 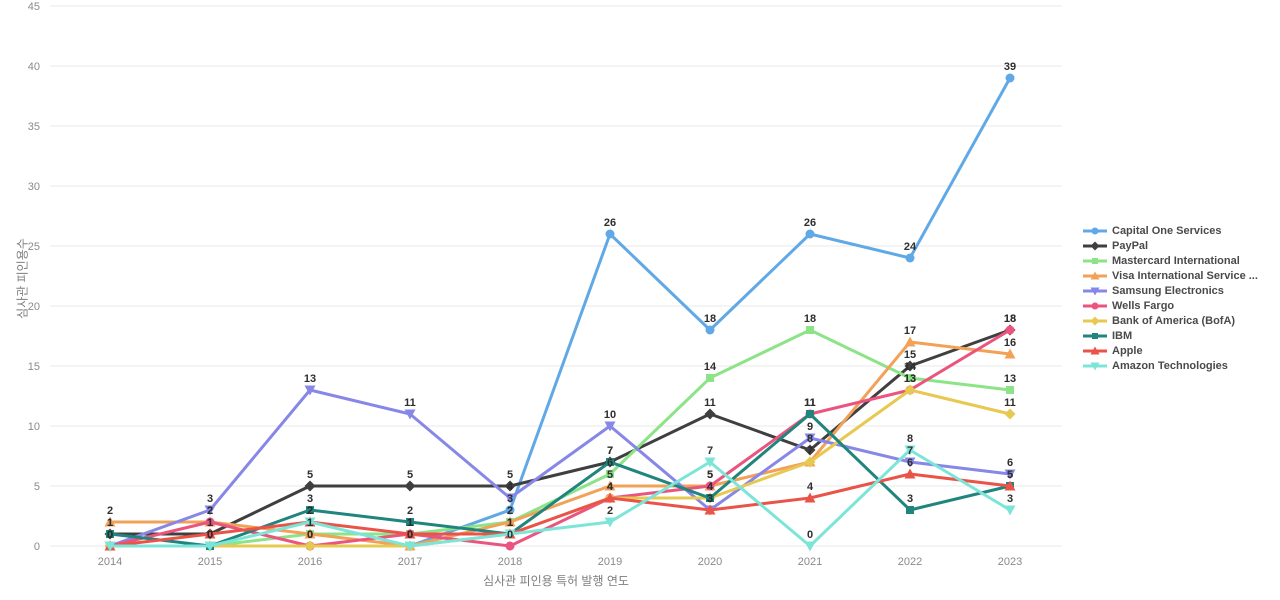 What do you see at coordinates (810, 330) in the screenshot?
I see `point-mastercard-international-2021` at bounding box center [810, 330].